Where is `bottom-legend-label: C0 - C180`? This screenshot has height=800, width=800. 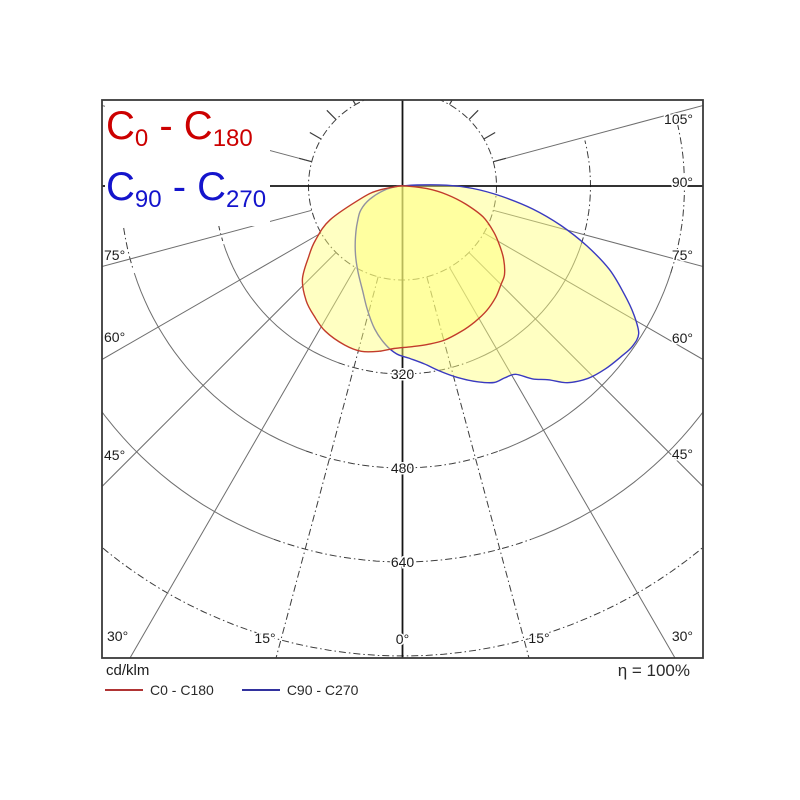 bottom-legend-label: C0 - C180 is located at coordinates (182, 690).